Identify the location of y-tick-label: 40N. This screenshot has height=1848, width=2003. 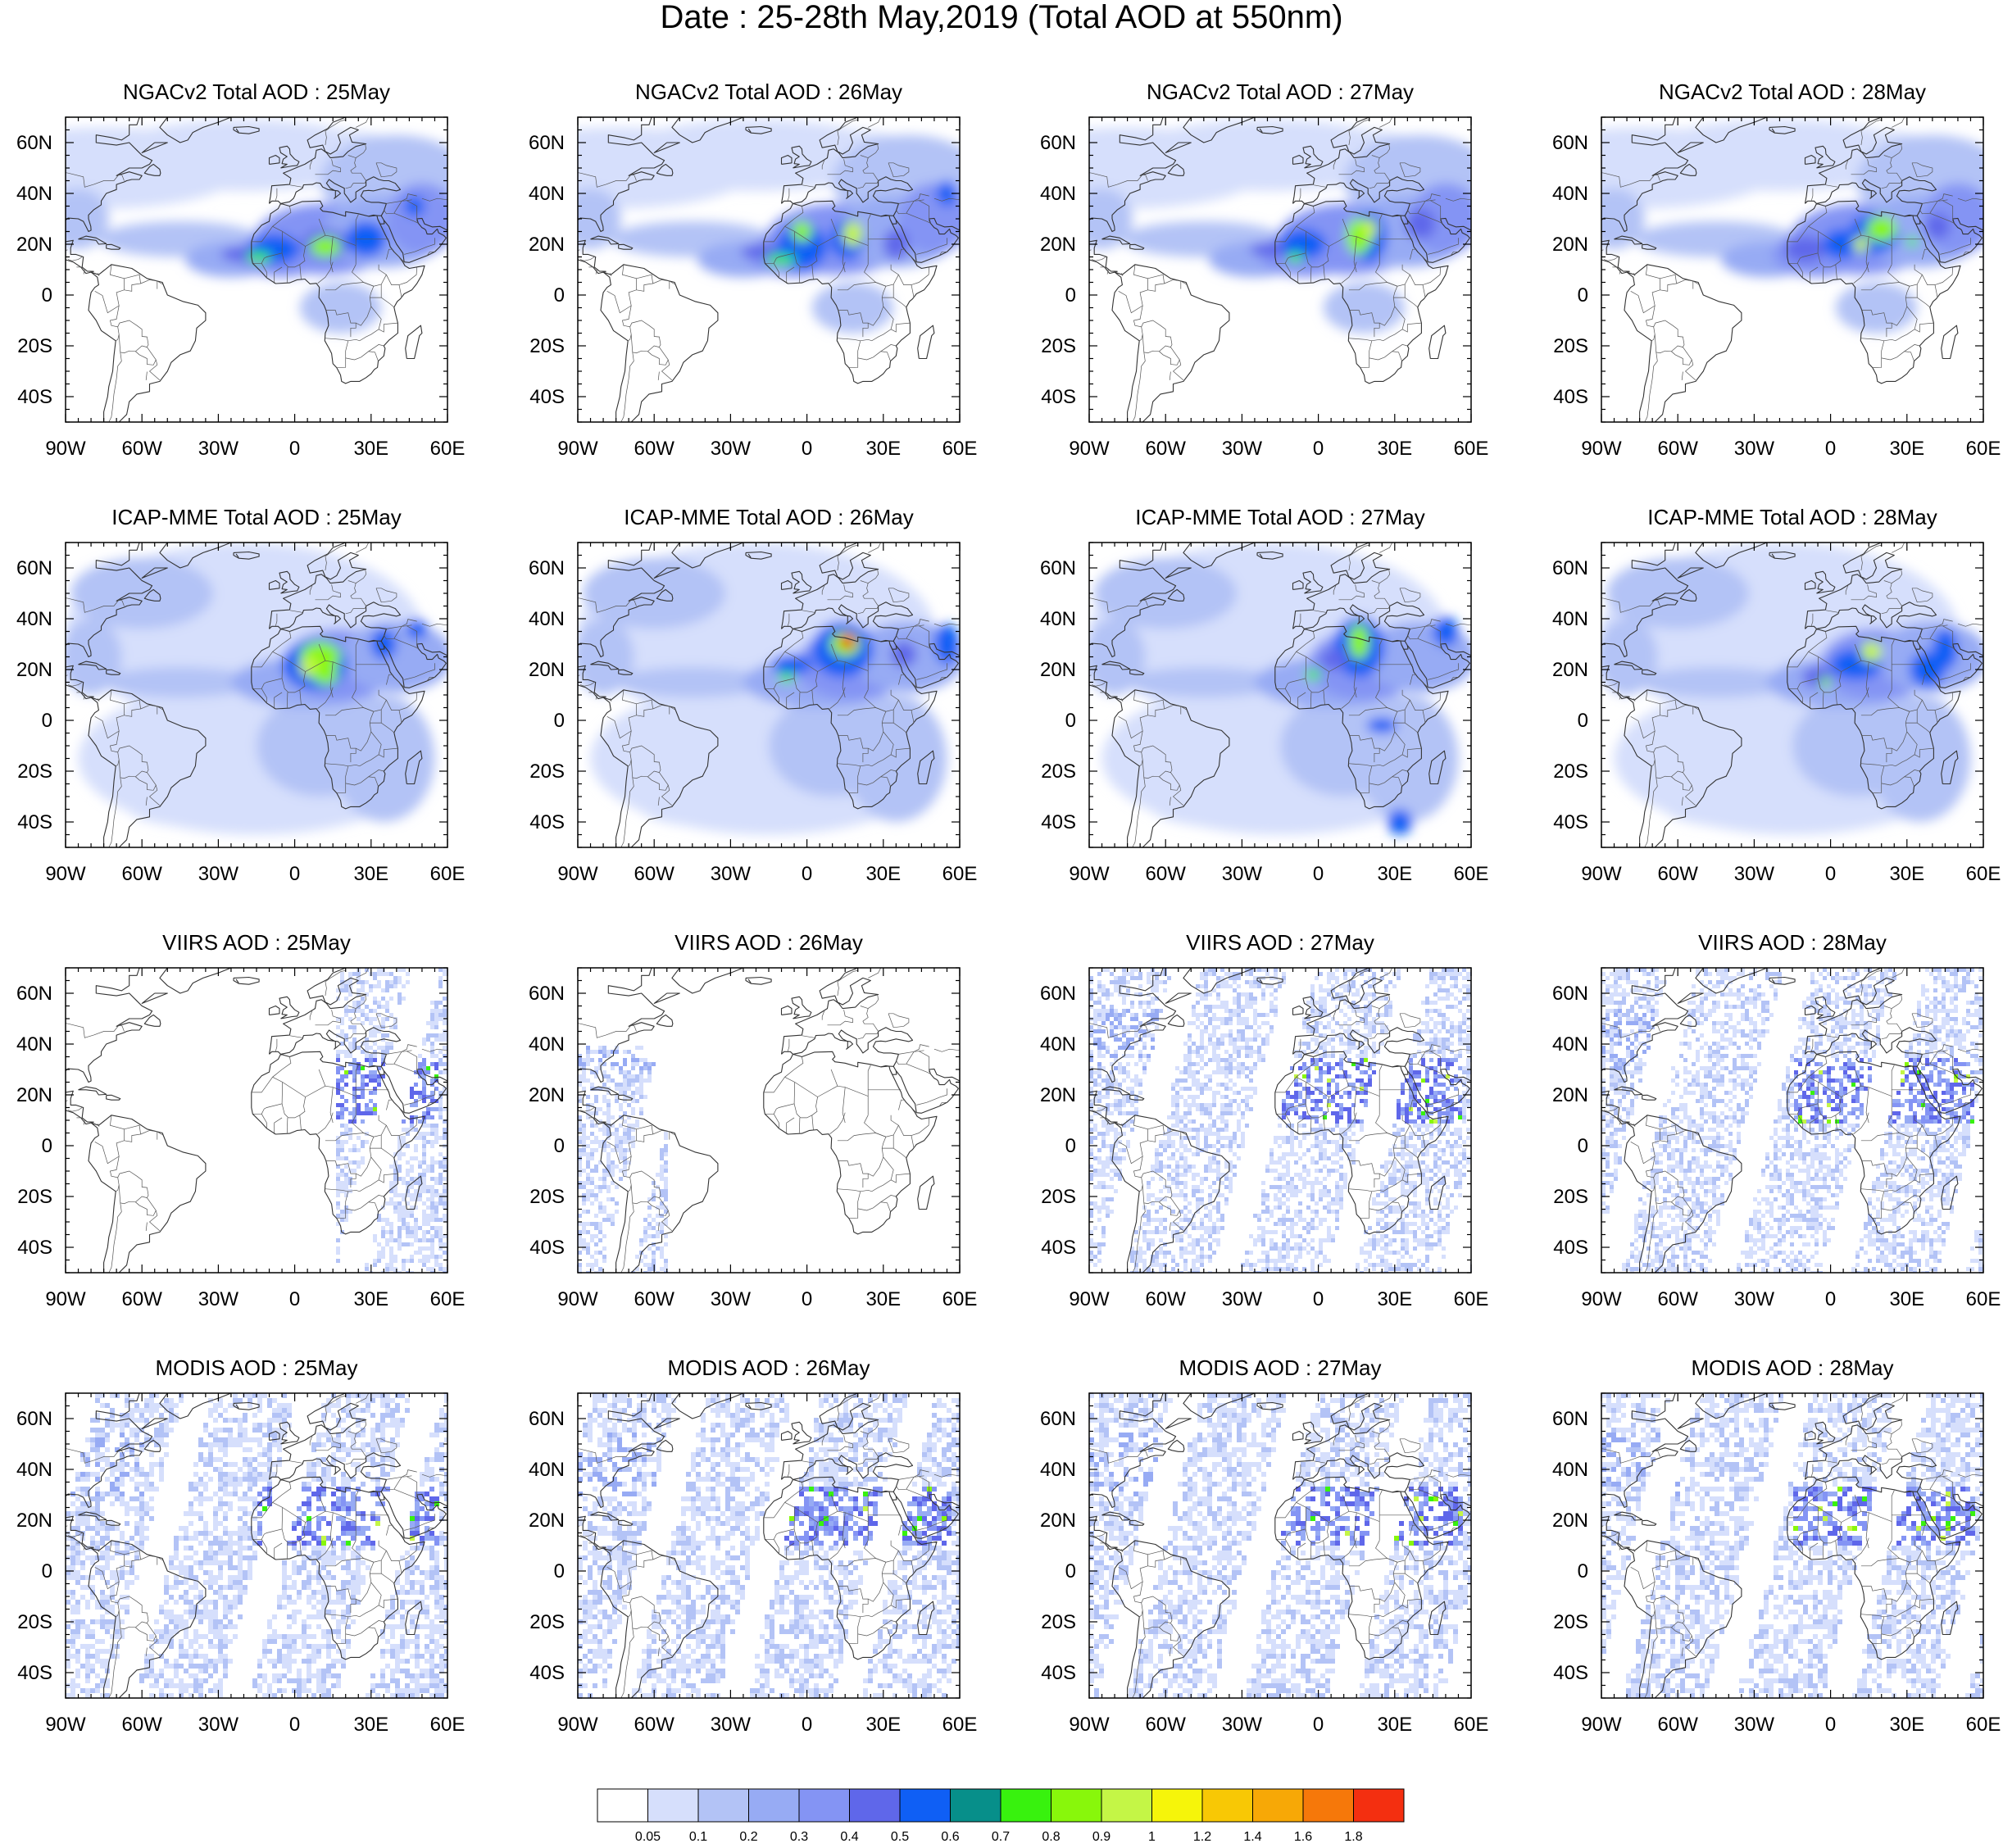
(1058, 619).